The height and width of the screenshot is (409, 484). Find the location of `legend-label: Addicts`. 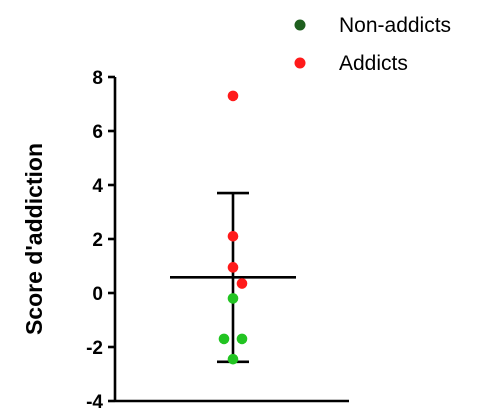

legend-label: Addicts is located at coordinates (373, 63).